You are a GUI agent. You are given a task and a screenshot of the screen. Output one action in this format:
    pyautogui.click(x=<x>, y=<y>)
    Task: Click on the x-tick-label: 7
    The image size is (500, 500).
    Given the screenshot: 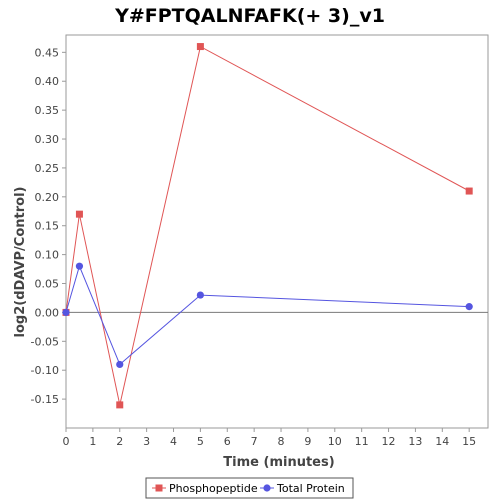 What is the action you would take?
    pyautogui.click(x=254, y=441)
    